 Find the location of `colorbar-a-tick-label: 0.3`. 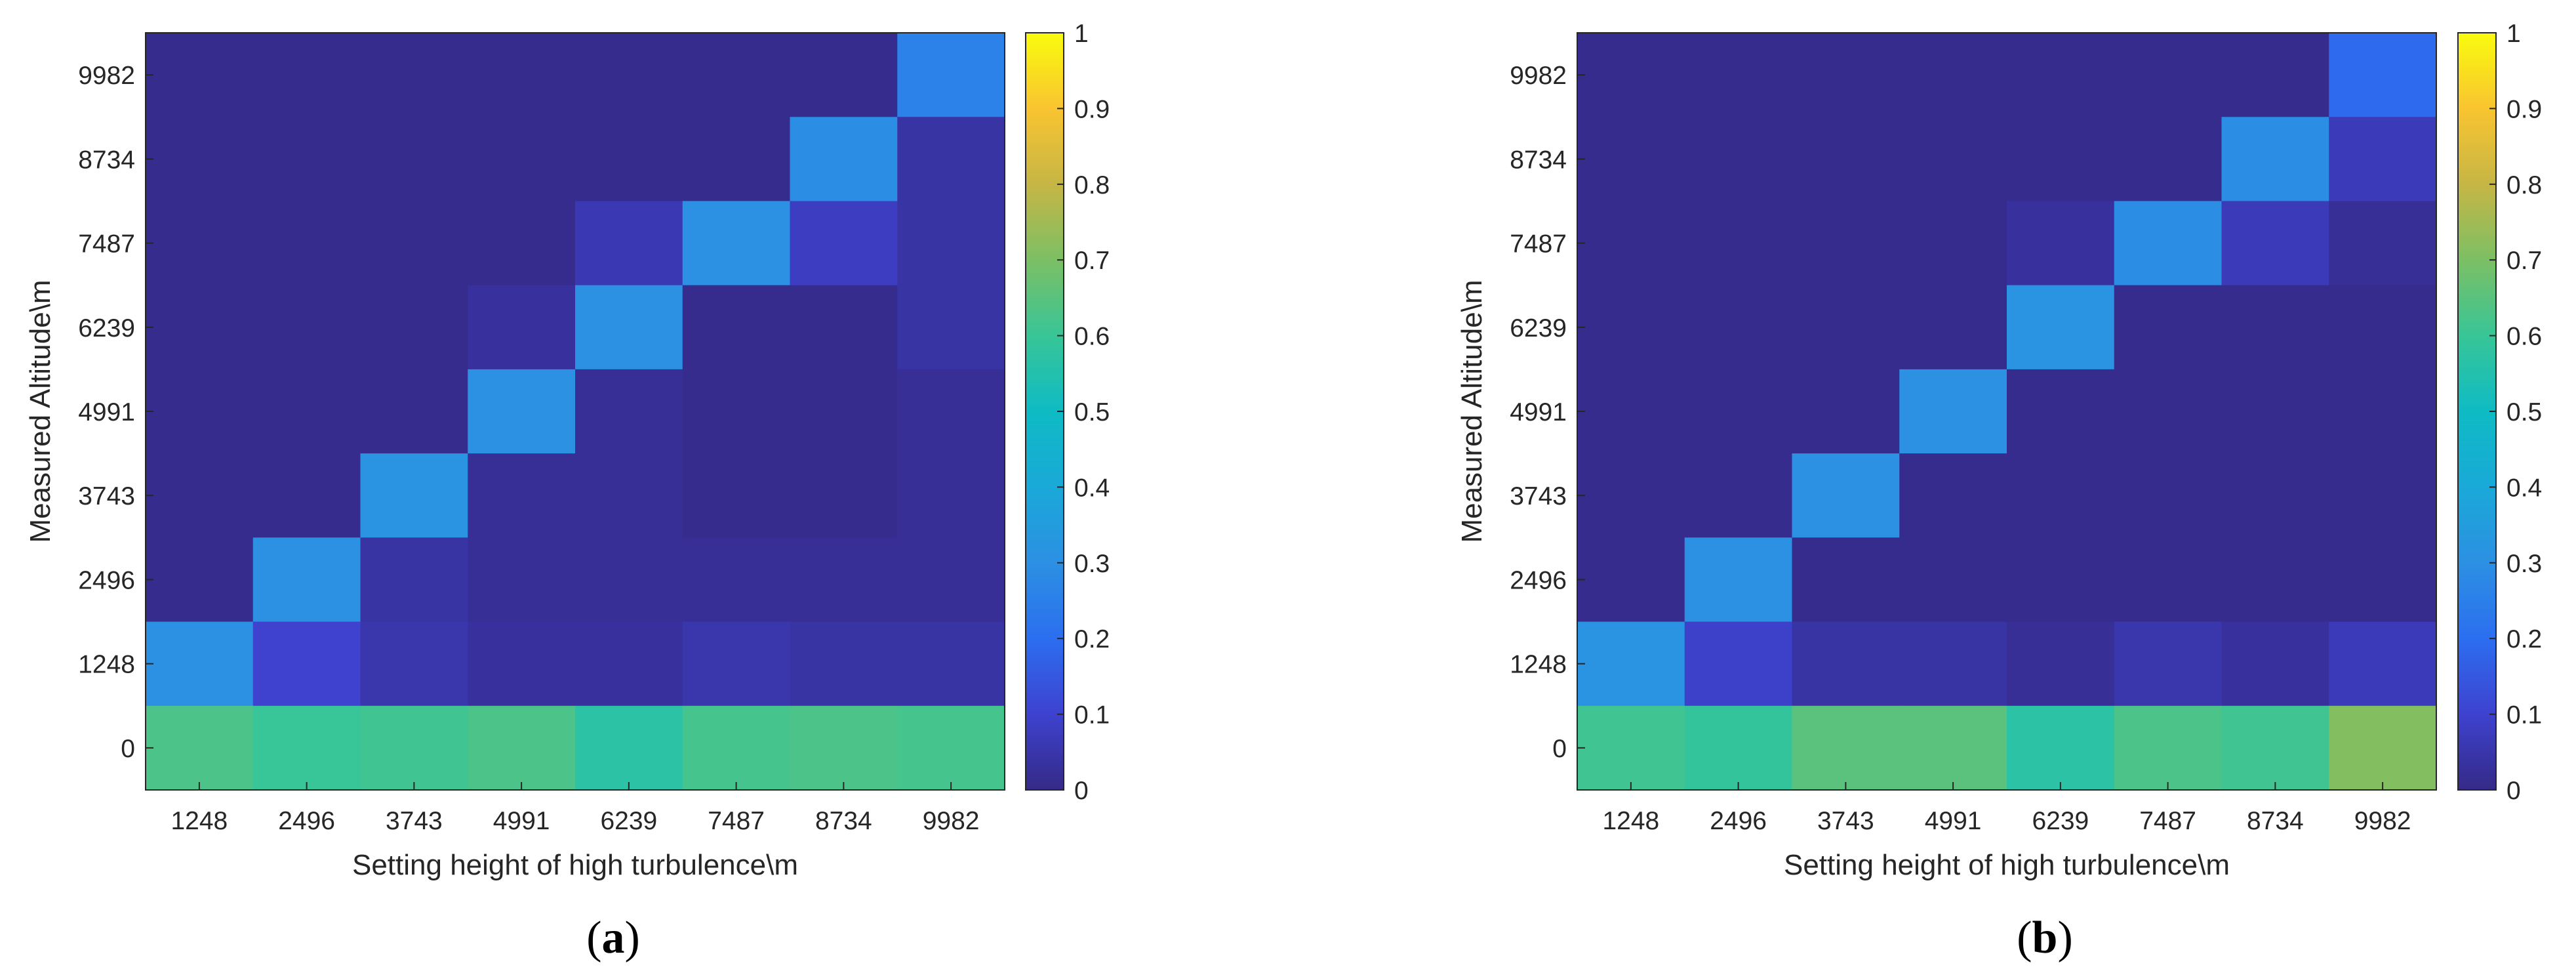

colorbar-a-tick-label: 0.3 is located at coordinates (1092, 564).